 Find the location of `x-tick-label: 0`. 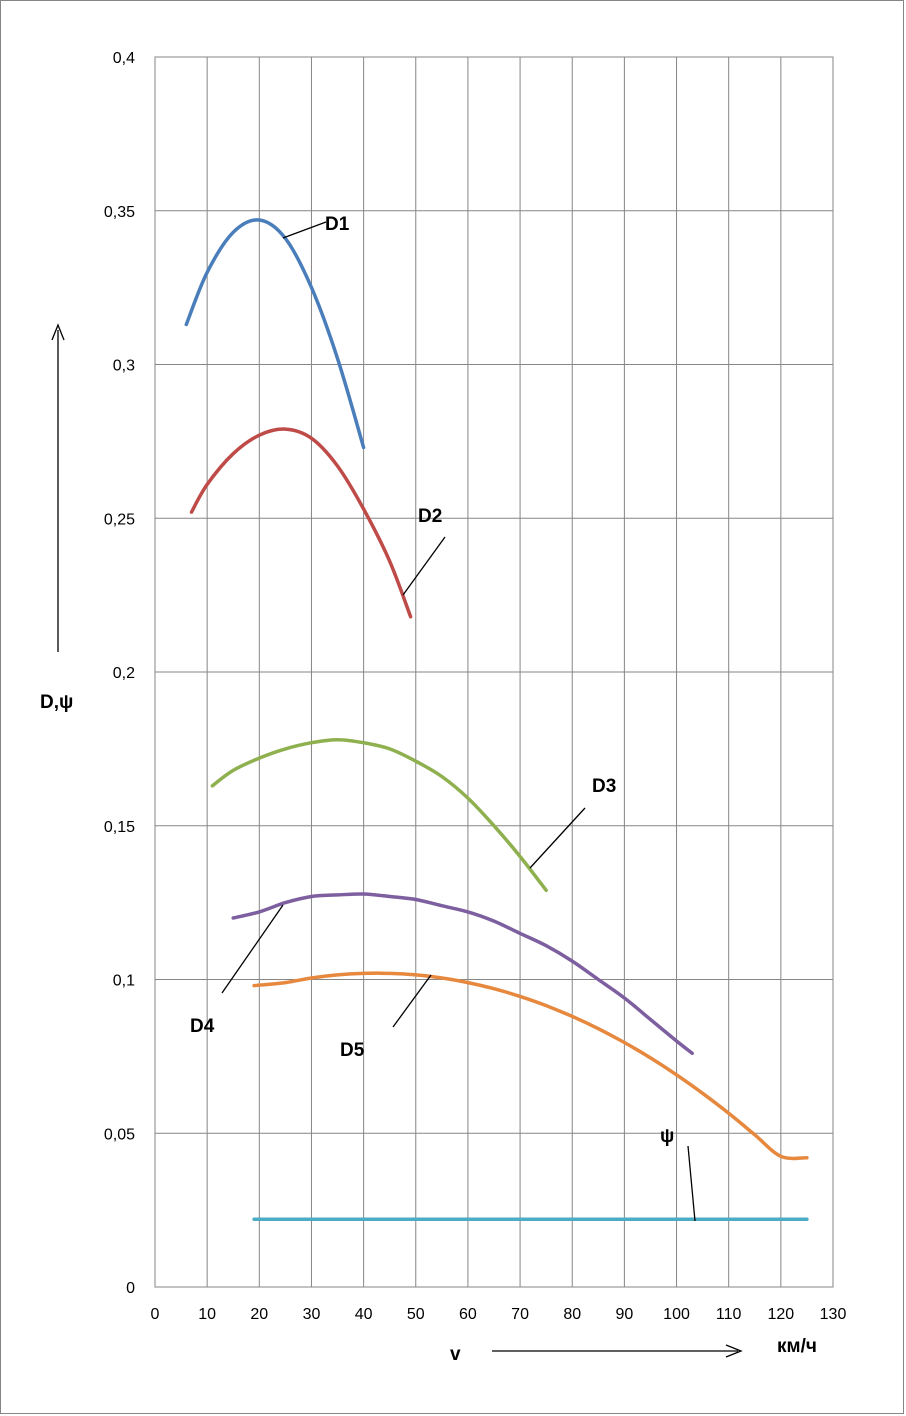

x-tick-label: 0 is located at coordinates (155, 1314).